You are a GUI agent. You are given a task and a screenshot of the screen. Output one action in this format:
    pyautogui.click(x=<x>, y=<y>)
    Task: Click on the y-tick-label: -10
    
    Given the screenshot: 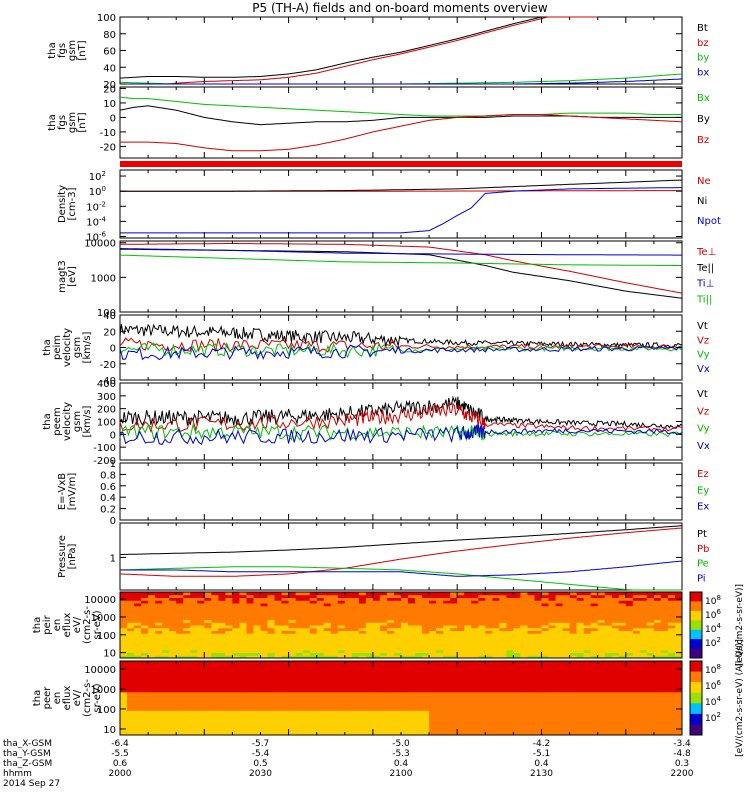 What is the action you would take?
    pyautogui.click(x=108, y=133)
    